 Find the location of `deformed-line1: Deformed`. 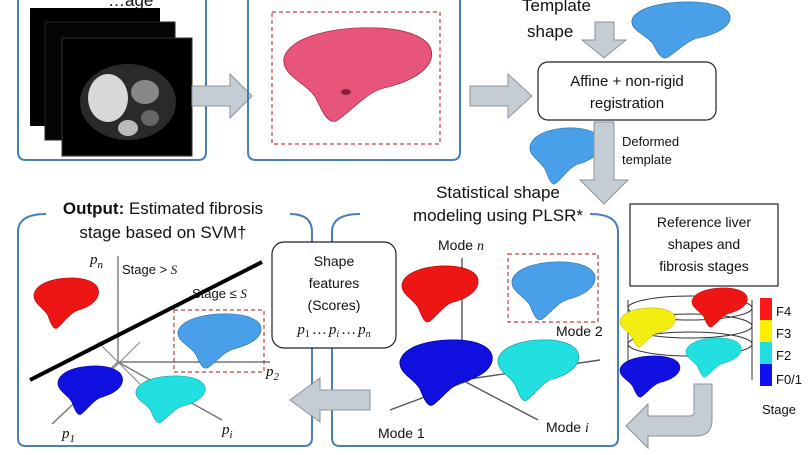

deformed-line1: Deformed is located at coordinates (650, 141).